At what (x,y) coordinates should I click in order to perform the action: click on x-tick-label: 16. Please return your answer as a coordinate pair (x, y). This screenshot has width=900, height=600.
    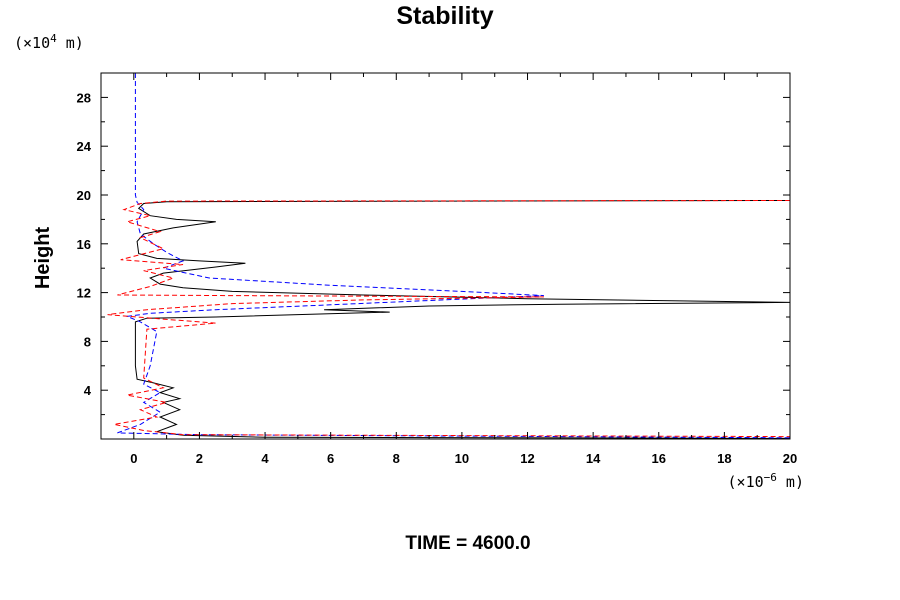
    Looking at the image, I should click on (659, 458).